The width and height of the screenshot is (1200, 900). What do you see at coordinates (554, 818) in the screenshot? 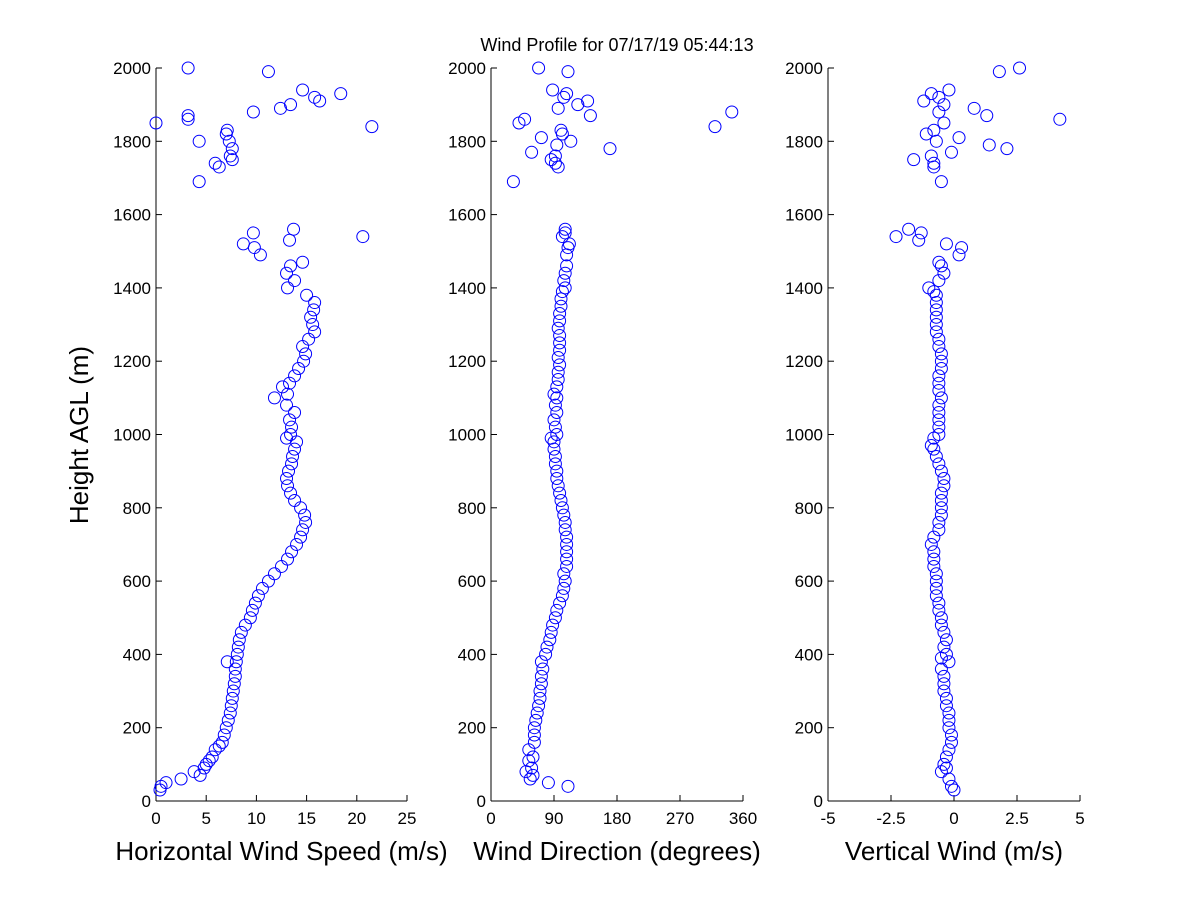
I see `x-tick-label: 90` at bounding box center [554, 818].